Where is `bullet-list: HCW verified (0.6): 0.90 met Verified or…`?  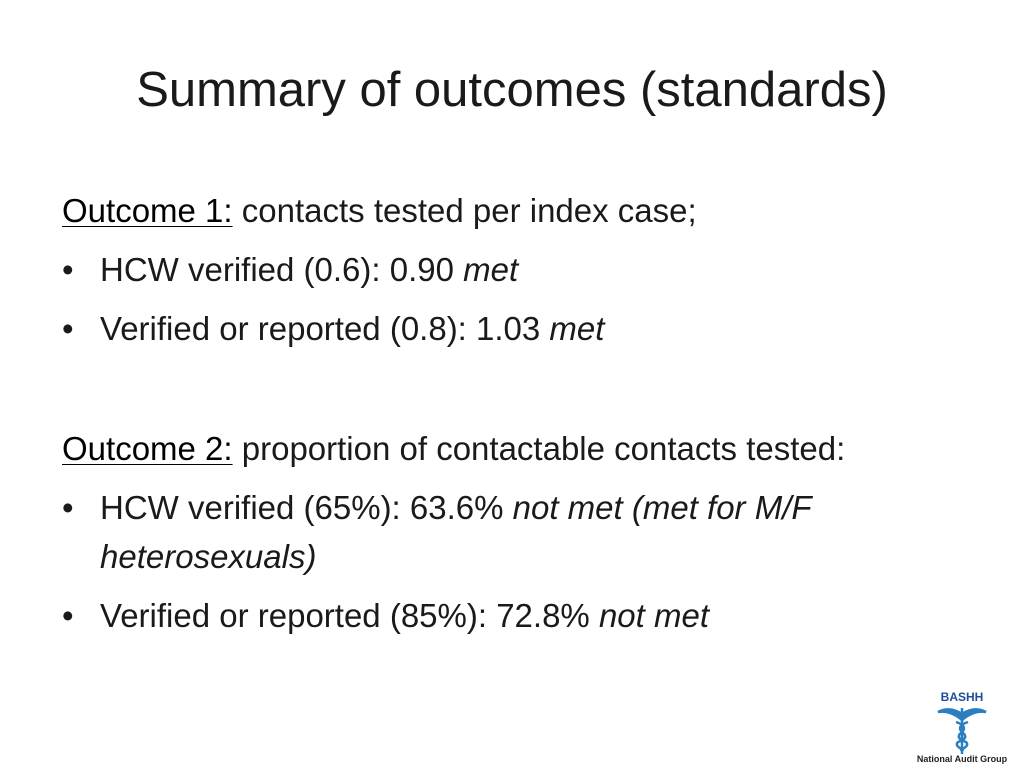
bullet-list: HCW verified (0.6): 0.90 met Verified or… is located at coordinates (492, 299).